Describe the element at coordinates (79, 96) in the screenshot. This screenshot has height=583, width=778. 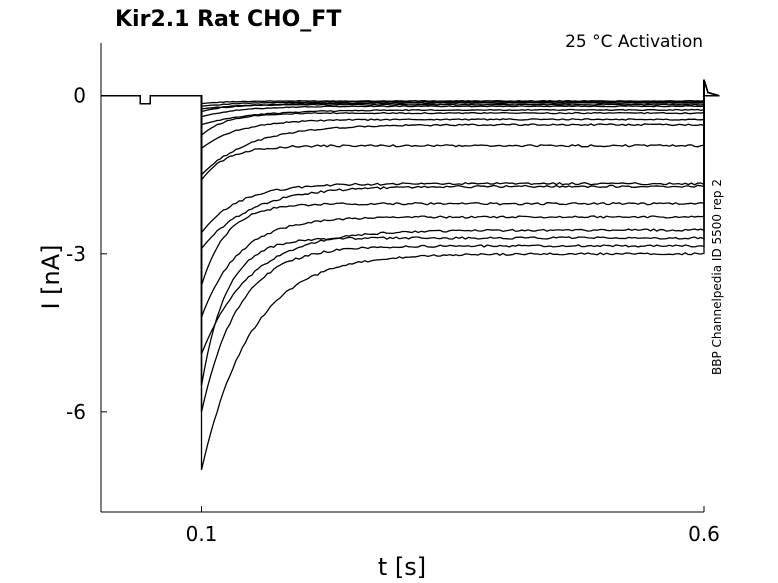
I see `y-tick-label: 0` at that location.